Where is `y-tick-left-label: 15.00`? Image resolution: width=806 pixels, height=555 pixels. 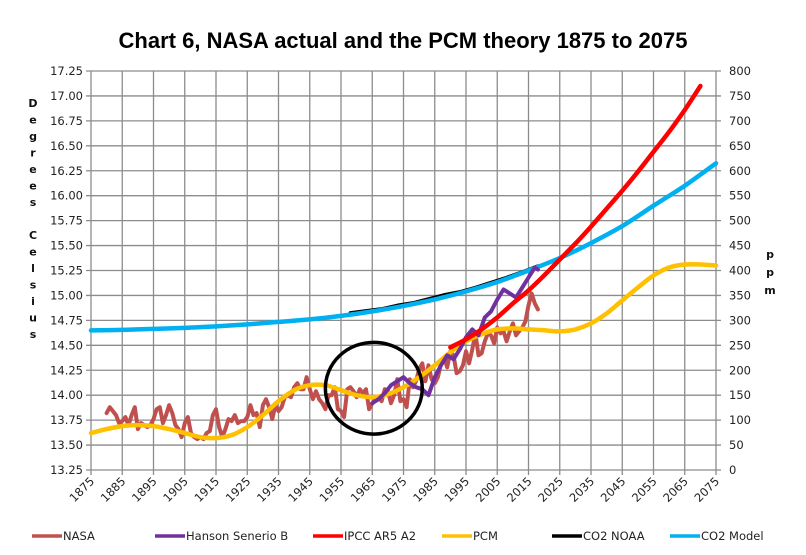
y-tick-left-label: 15.00 is located at coordinates (66, 295).